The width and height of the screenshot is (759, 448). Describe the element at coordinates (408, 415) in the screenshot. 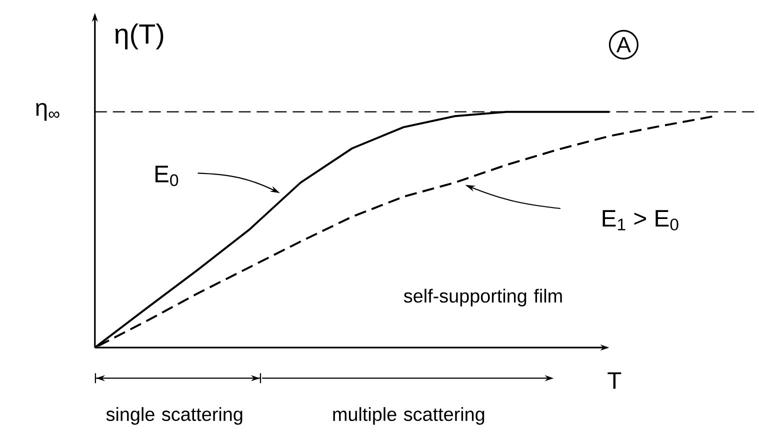

I see `text: multiple scattering` at that location.